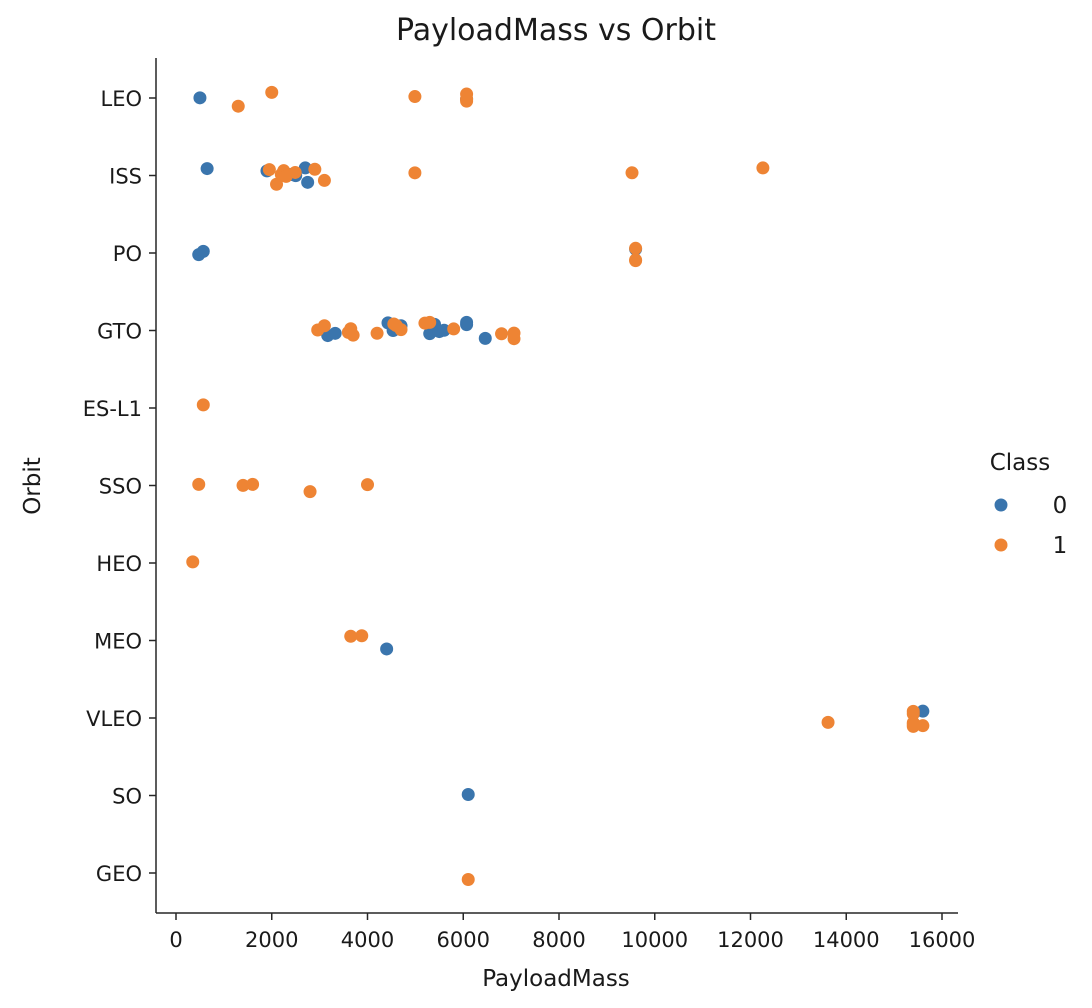 The image size is (1092, 1008). Describe the element at coordinates (175, 940) in the screenshot. I see `x-tick-label: 0` at that location.